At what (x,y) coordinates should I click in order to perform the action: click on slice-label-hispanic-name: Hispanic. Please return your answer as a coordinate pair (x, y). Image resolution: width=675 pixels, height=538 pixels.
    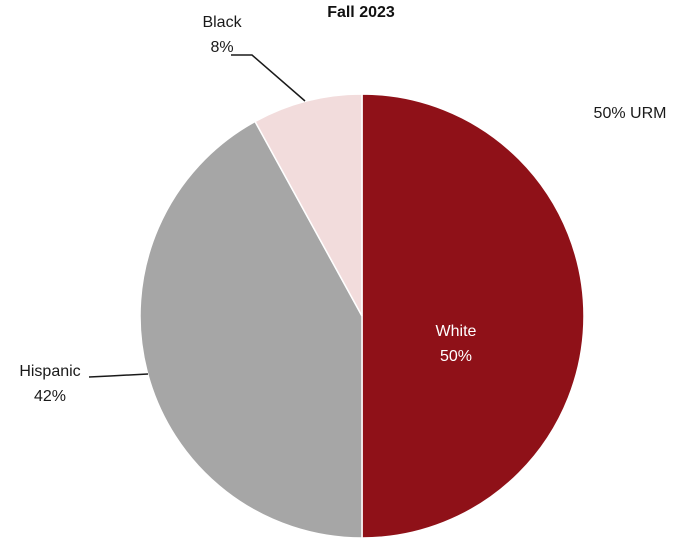
    Looking at the image, I should click on (49, 371).